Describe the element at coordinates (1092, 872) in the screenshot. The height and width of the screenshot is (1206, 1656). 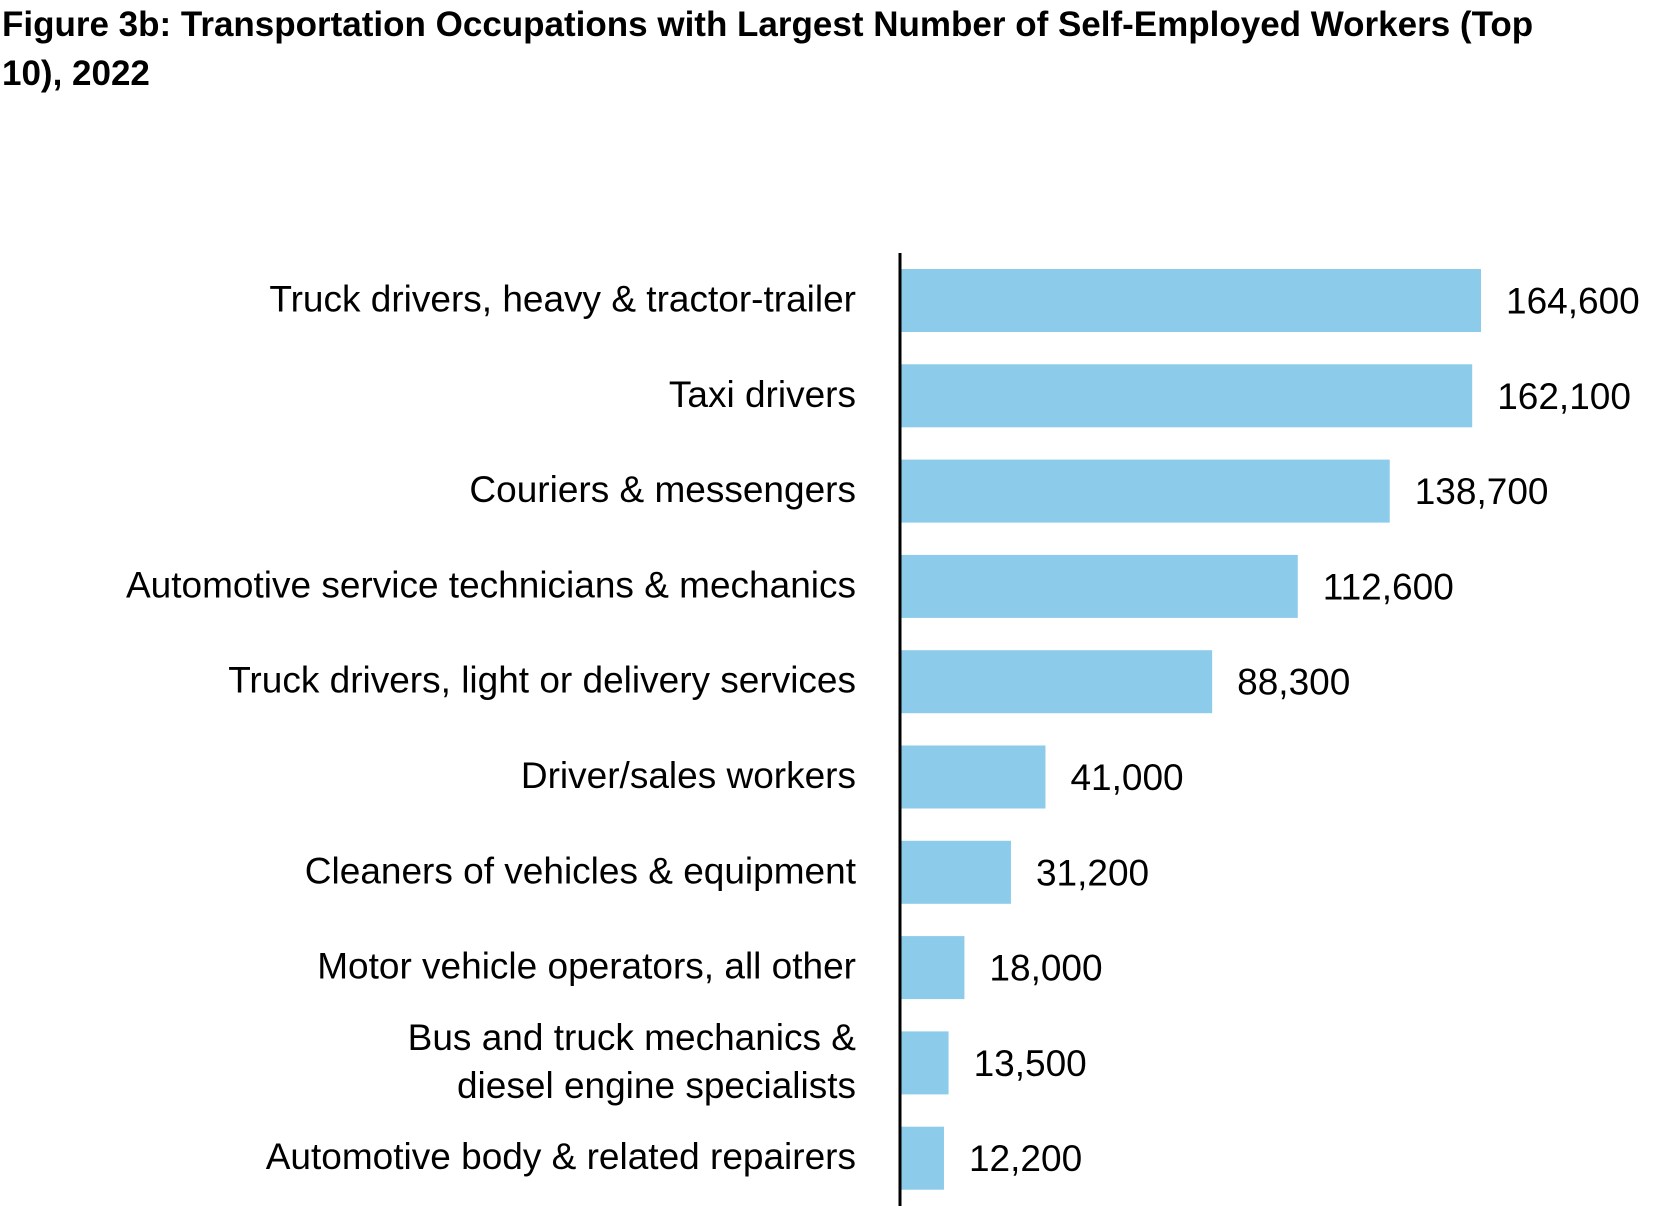
I see `data-label: 31,200` at that location.